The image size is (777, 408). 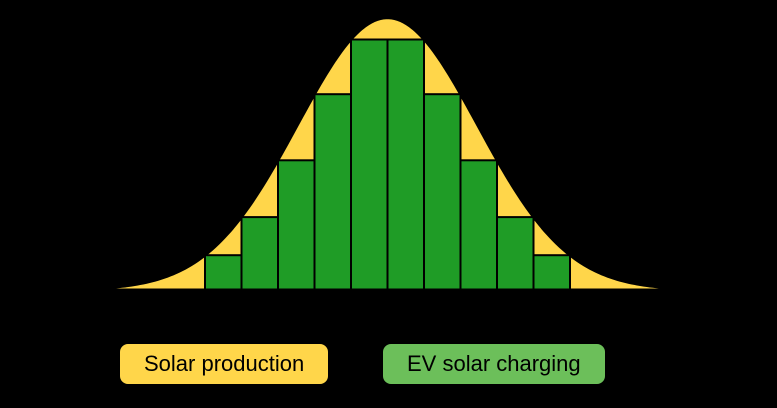 I want to click on legend-label-ev-solar-charging: EV solar charging, so click(x=494, y=363).